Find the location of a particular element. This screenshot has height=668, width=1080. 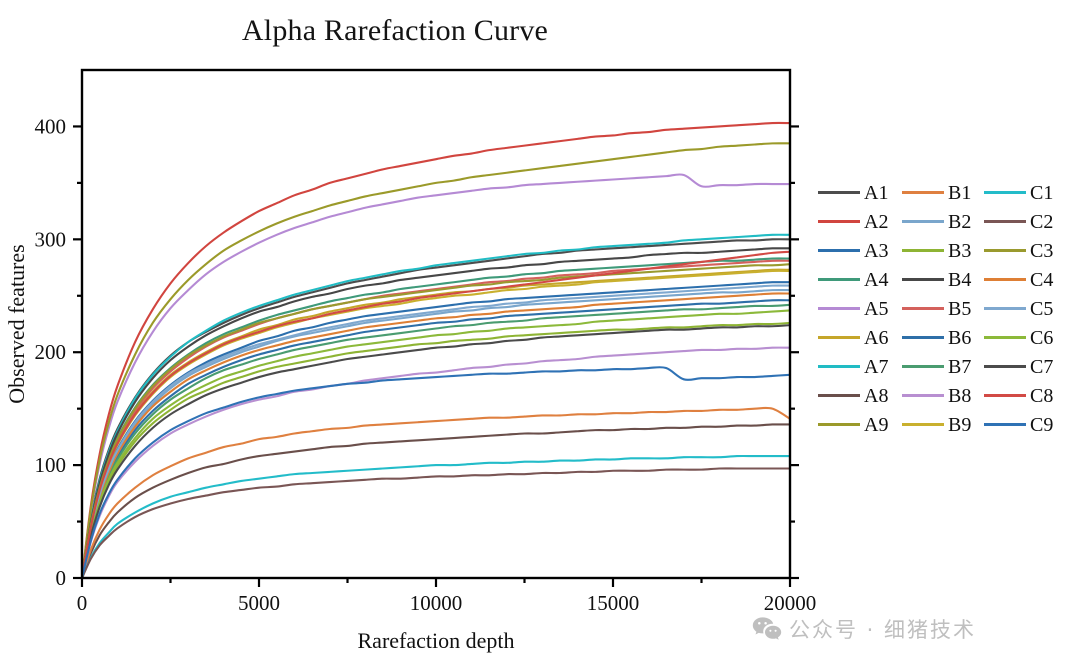

x-tick-label: 5000 is located at coordinates (259, 603).